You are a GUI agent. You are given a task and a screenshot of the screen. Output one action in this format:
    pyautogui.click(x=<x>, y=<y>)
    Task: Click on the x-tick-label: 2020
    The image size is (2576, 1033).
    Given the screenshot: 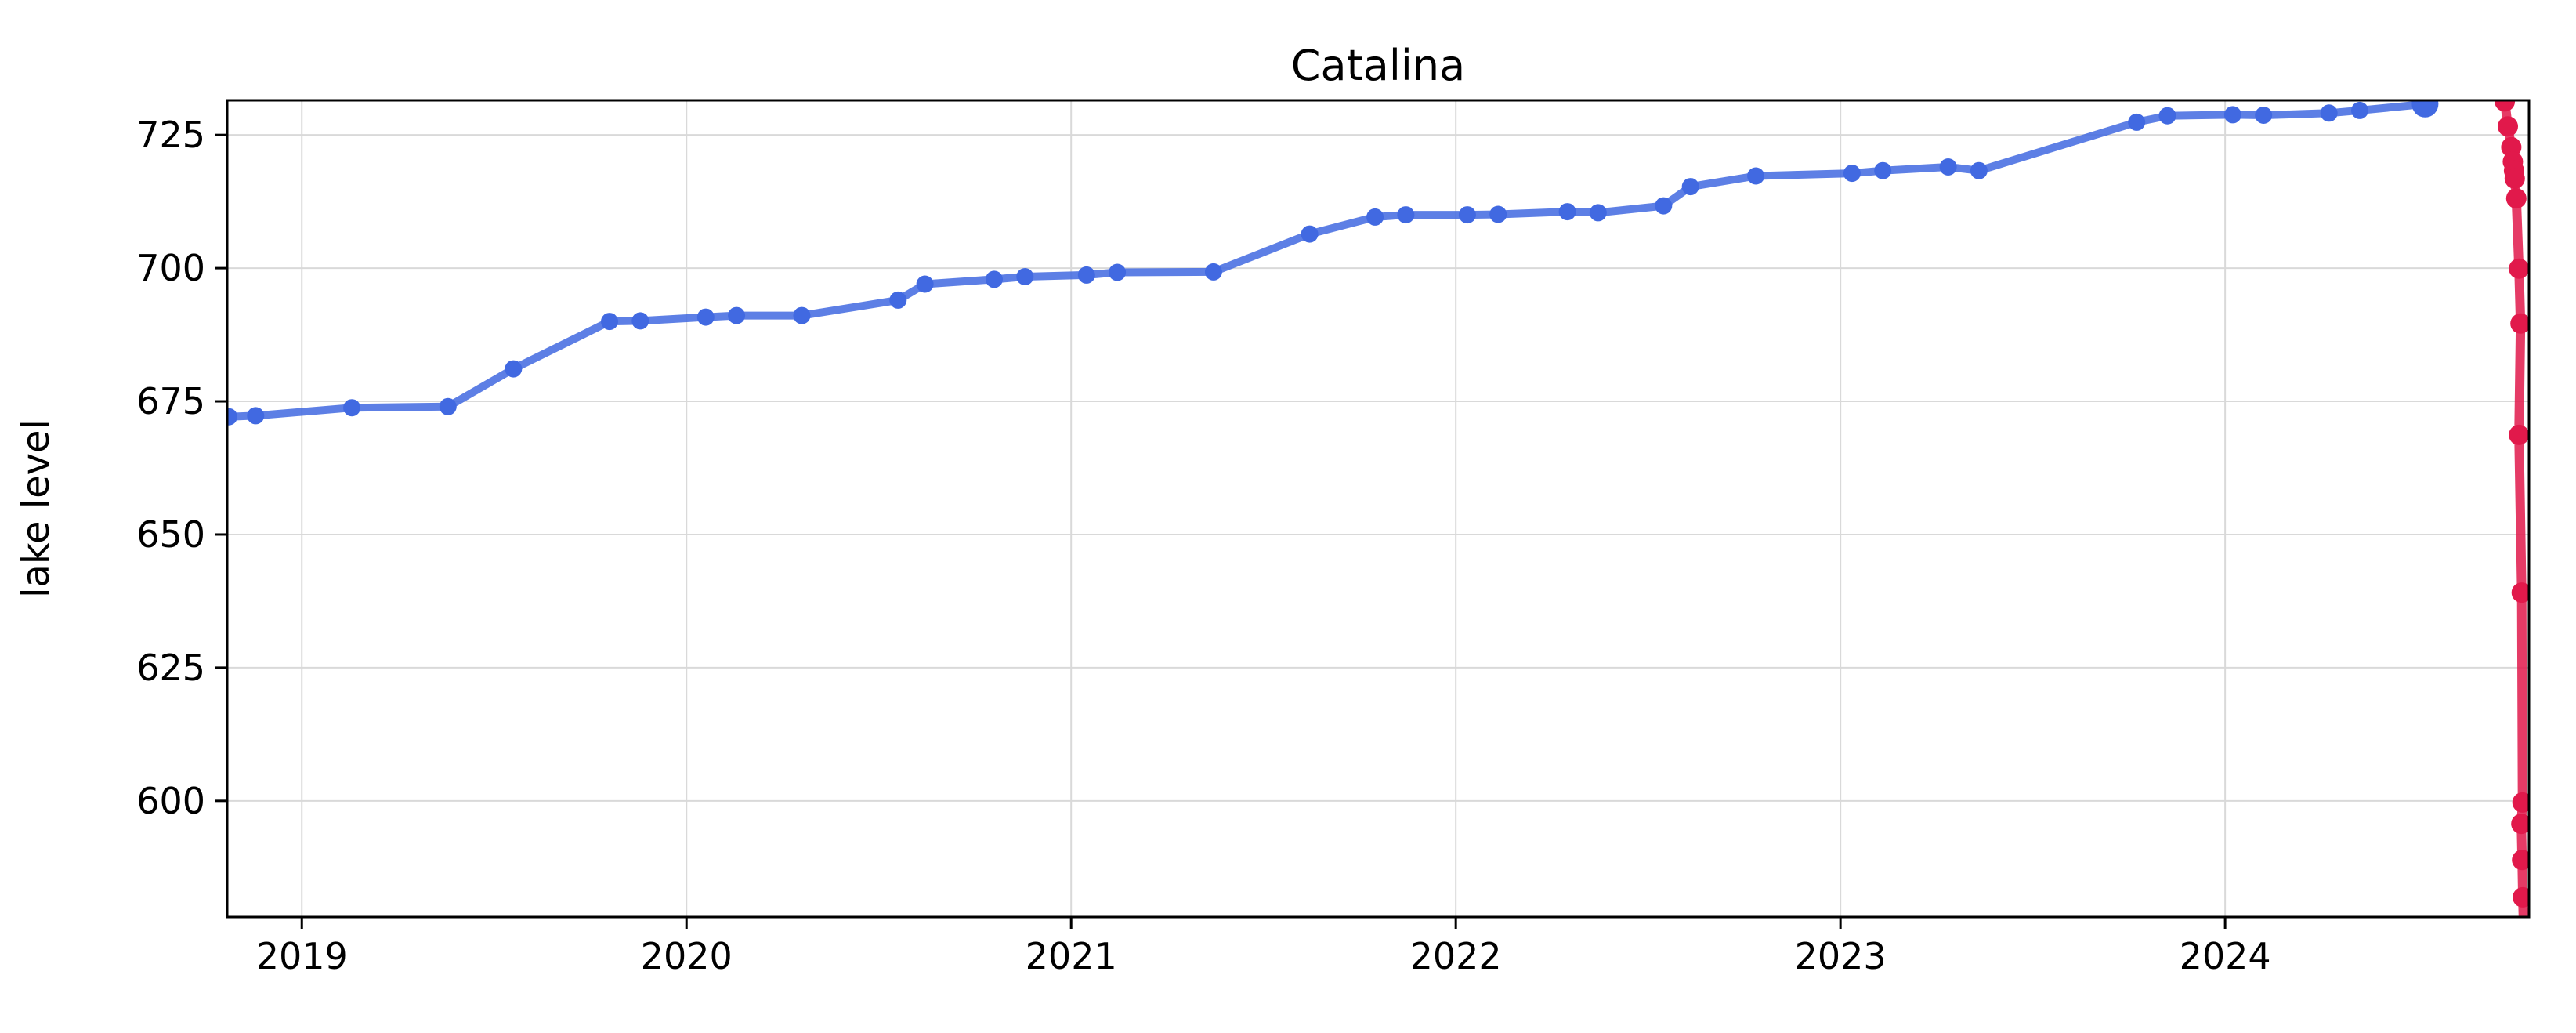 What is the action you would take?
    pyautogui.click(x=687, y=956)
    